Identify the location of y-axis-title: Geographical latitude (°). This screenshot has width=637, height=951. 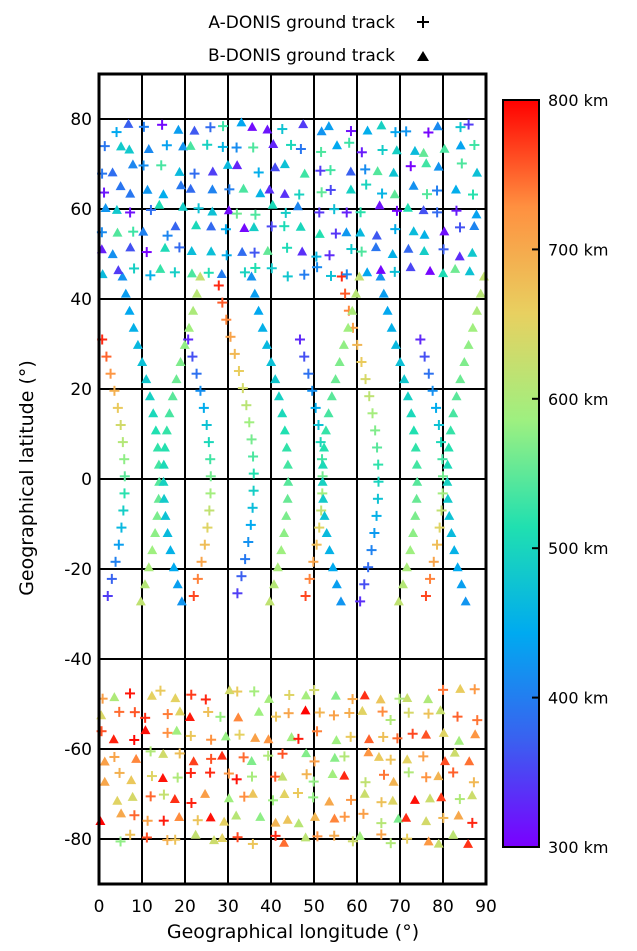
(27, 478).